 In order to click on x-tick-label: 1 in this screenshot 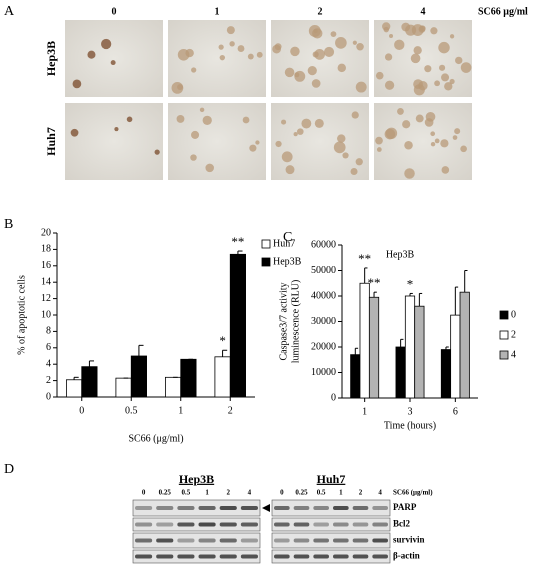, I will do `click(180, 410)`.